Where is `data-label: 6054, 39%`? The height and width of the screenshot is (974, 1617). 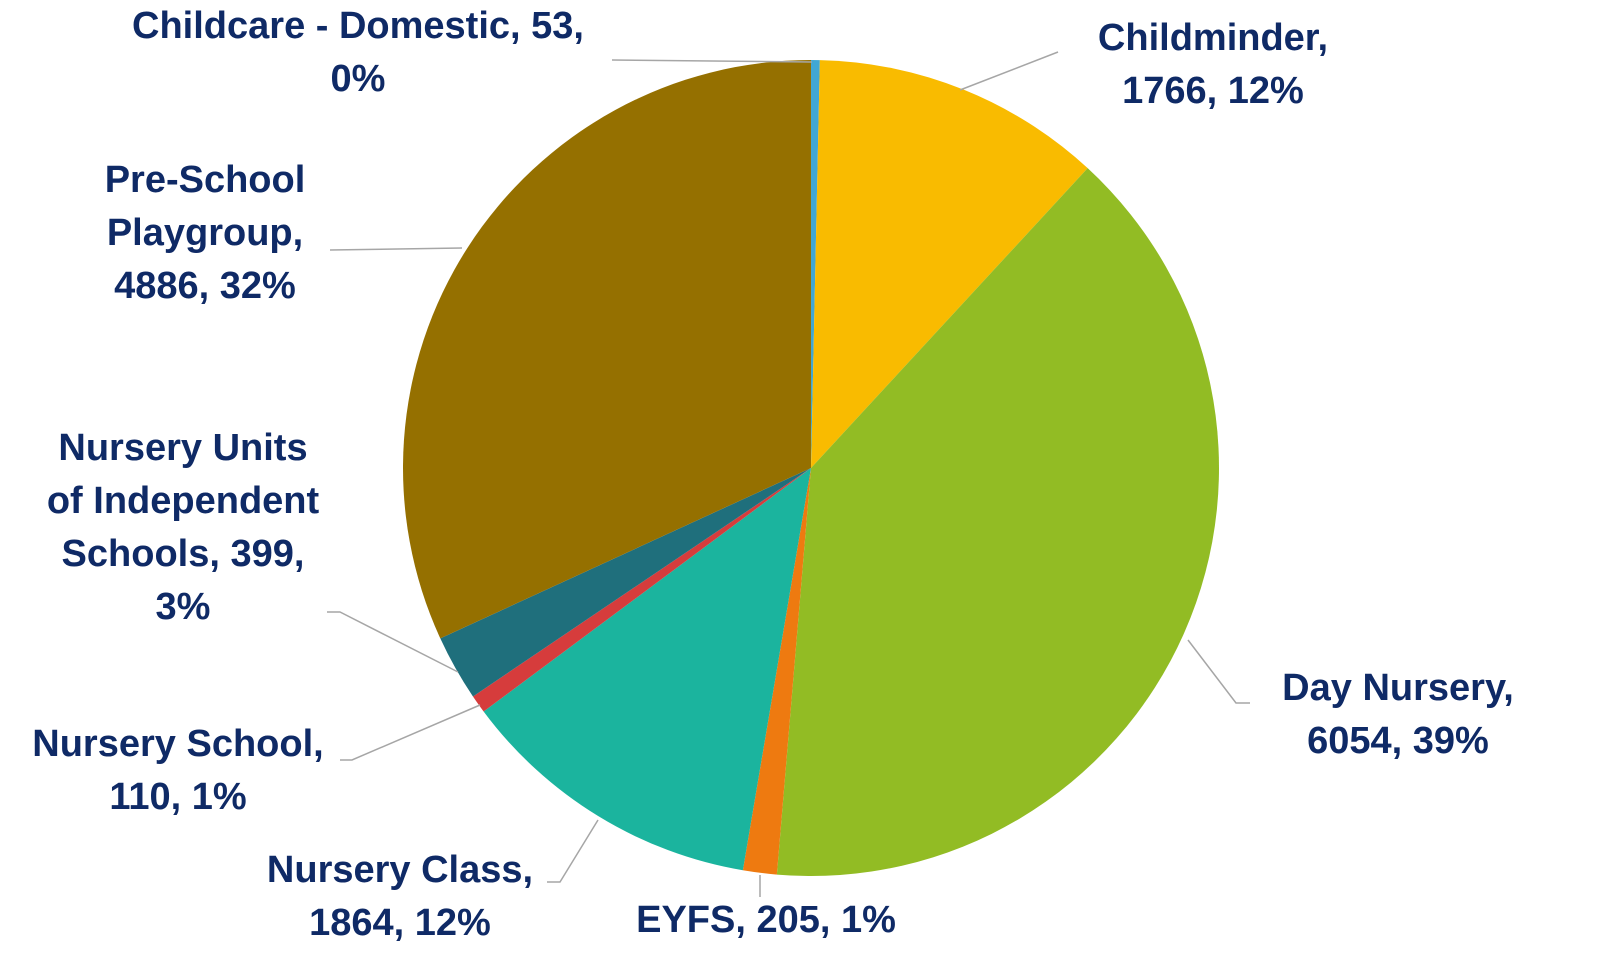
data-label: 6054, 39% is located at coordinates (1398, 741).